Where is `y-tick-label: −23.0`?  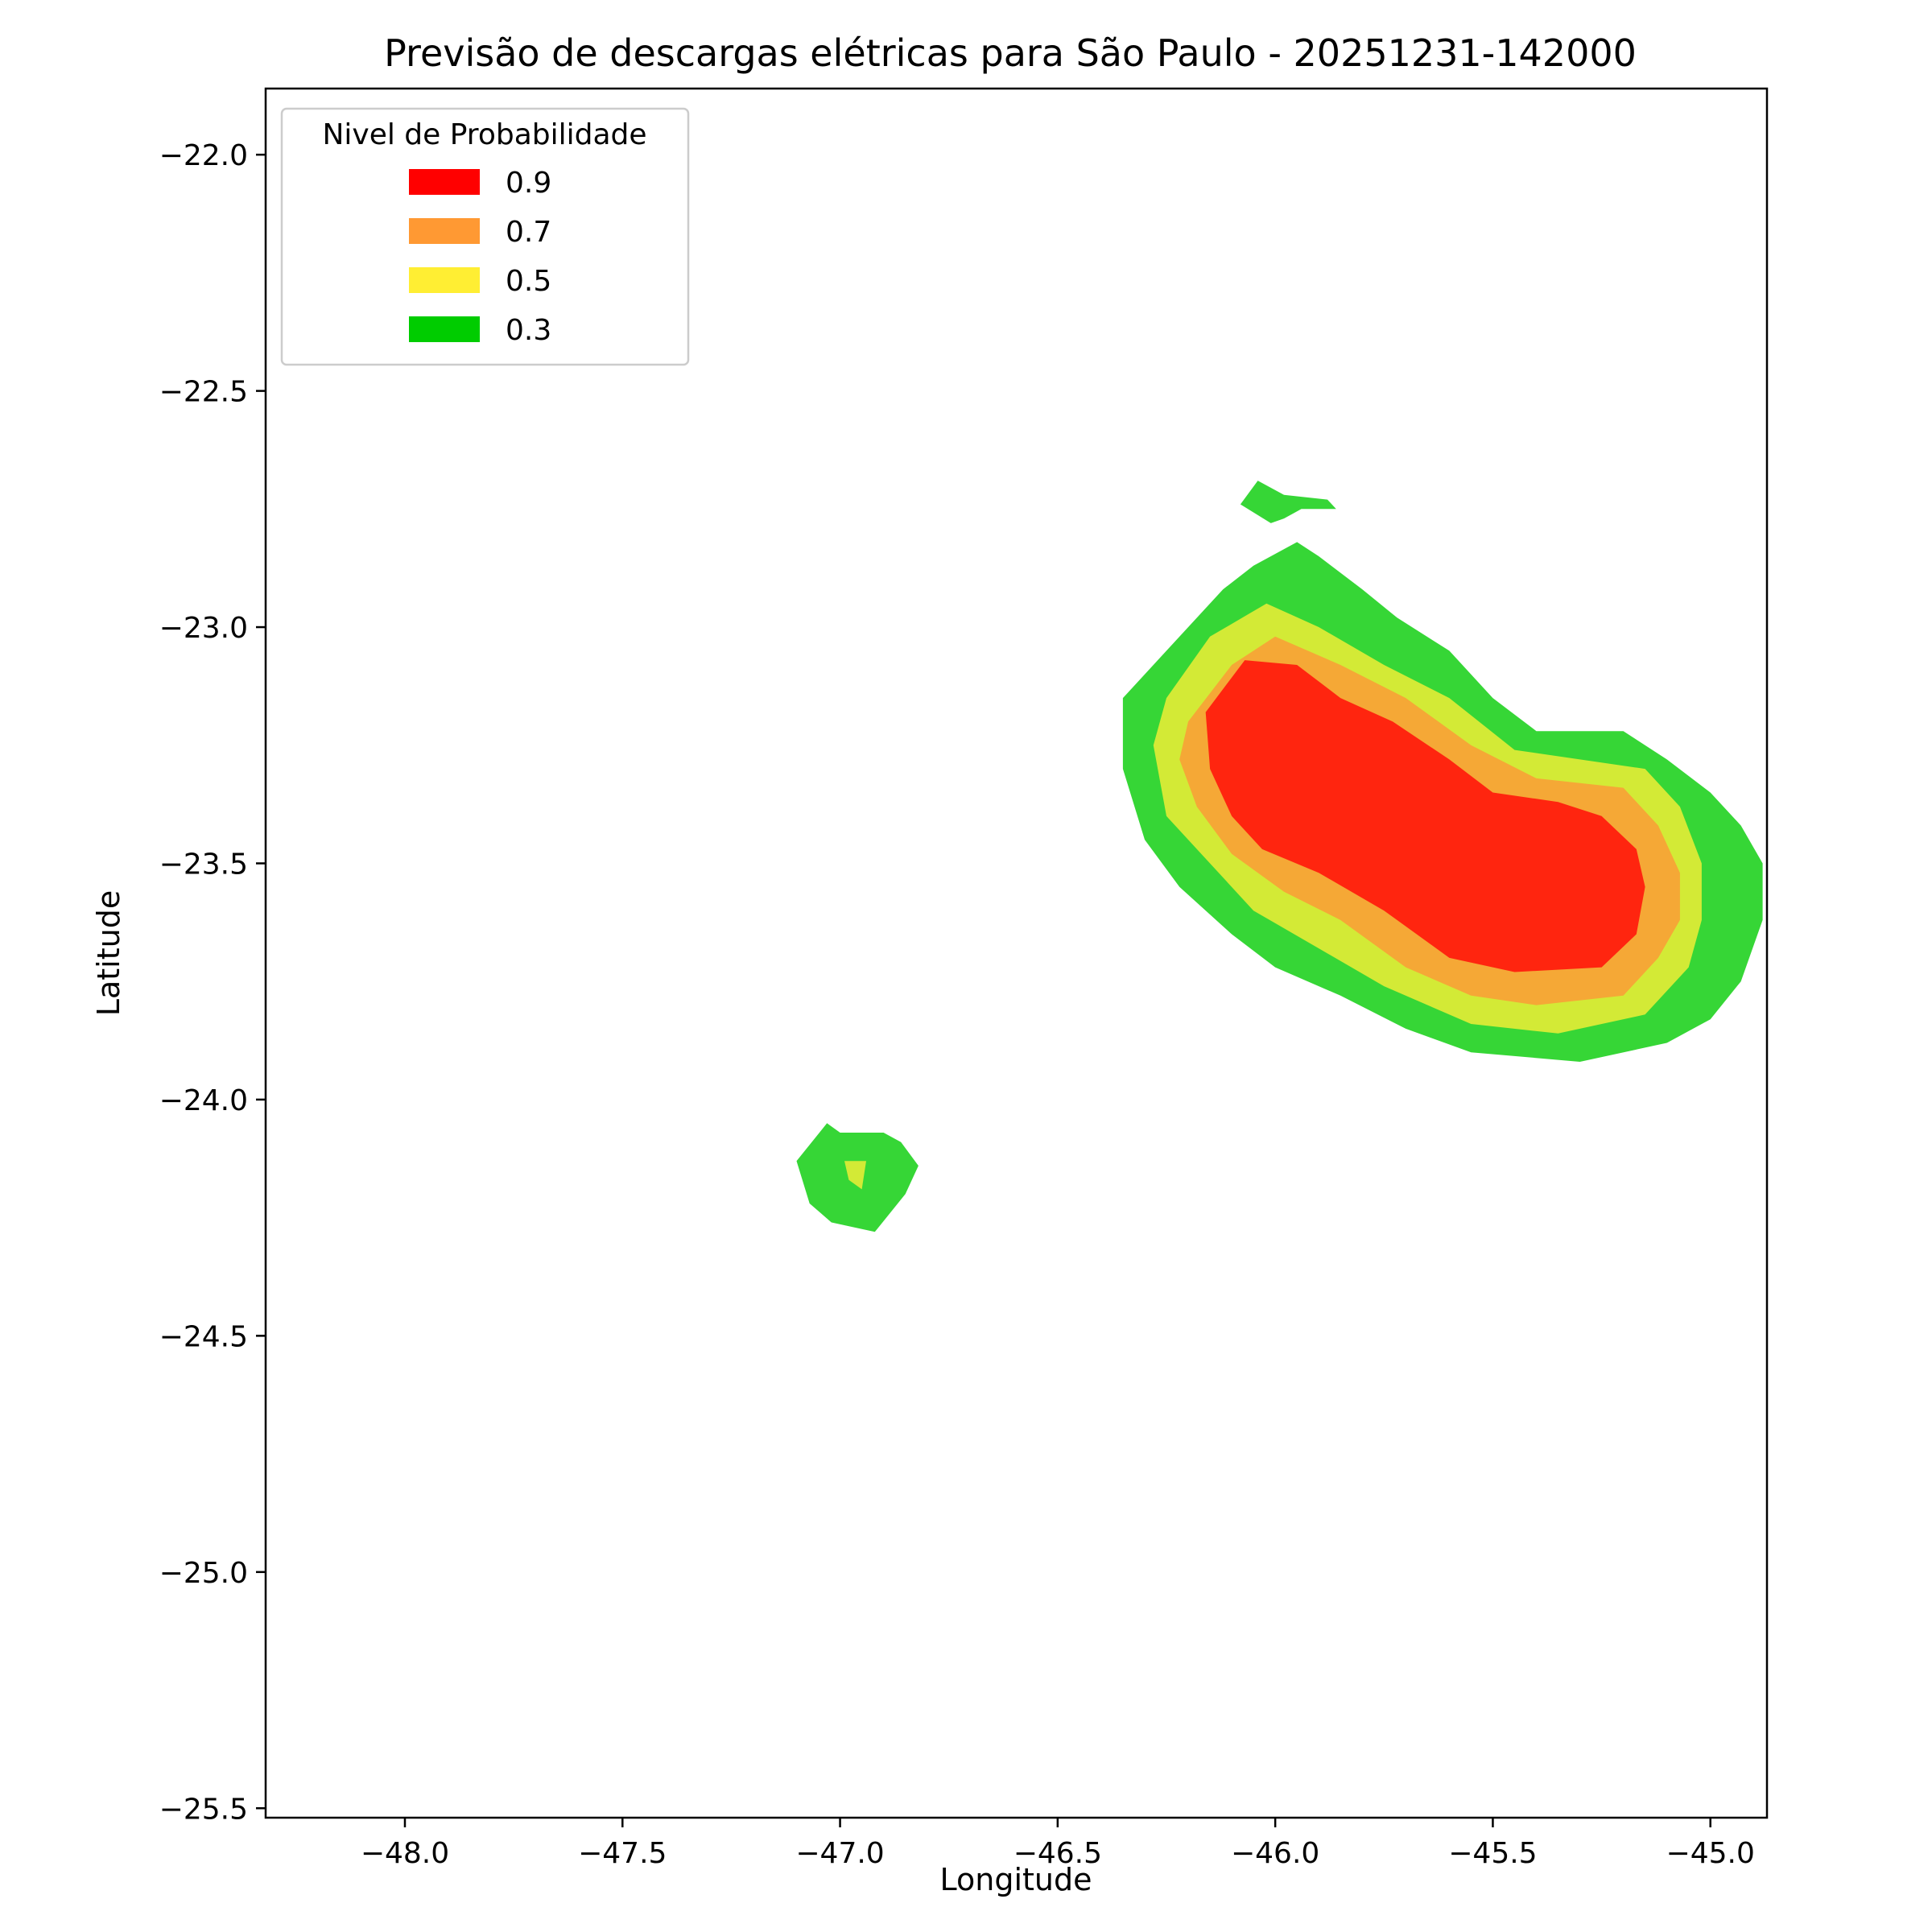
y-tick-label: −23.0 is located at coordinates (203, 628).